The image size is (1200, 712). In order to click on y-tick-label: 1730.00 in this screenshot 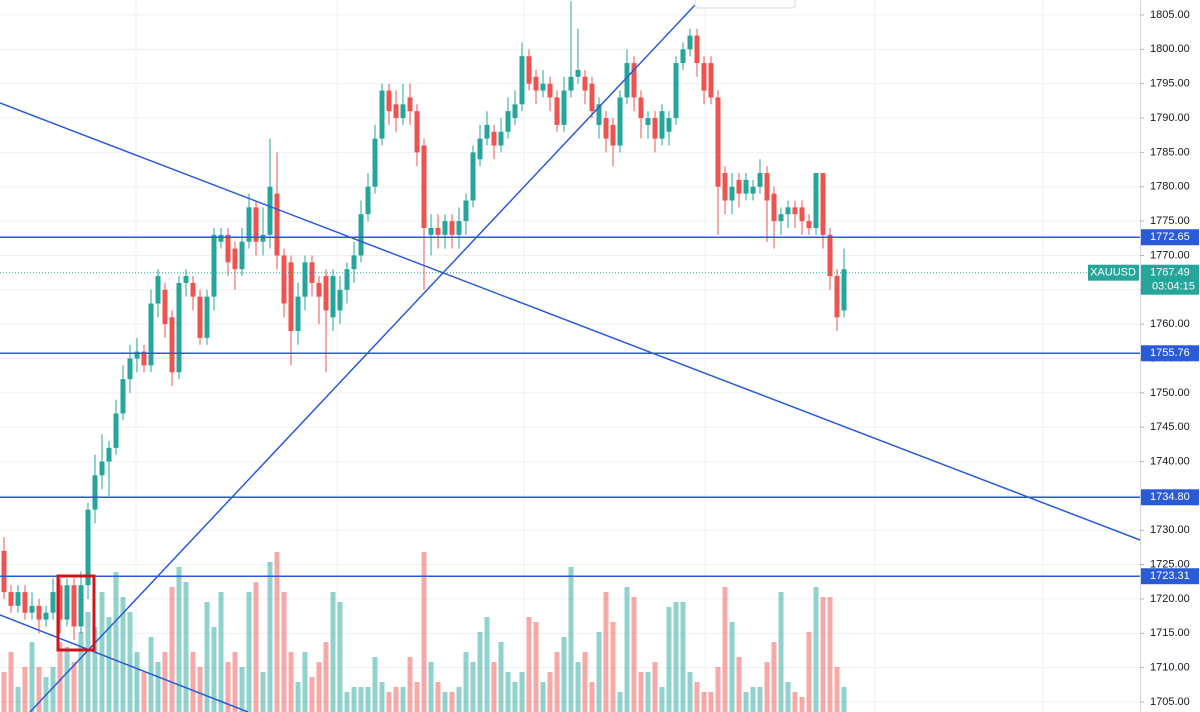, I will do `click(1170, 530)`.